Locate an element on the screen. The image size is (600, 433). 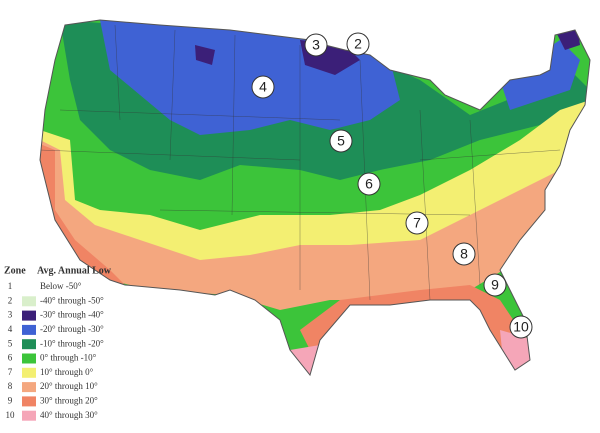
zone-marker-label: 10 is located at coordinates (521, 327).